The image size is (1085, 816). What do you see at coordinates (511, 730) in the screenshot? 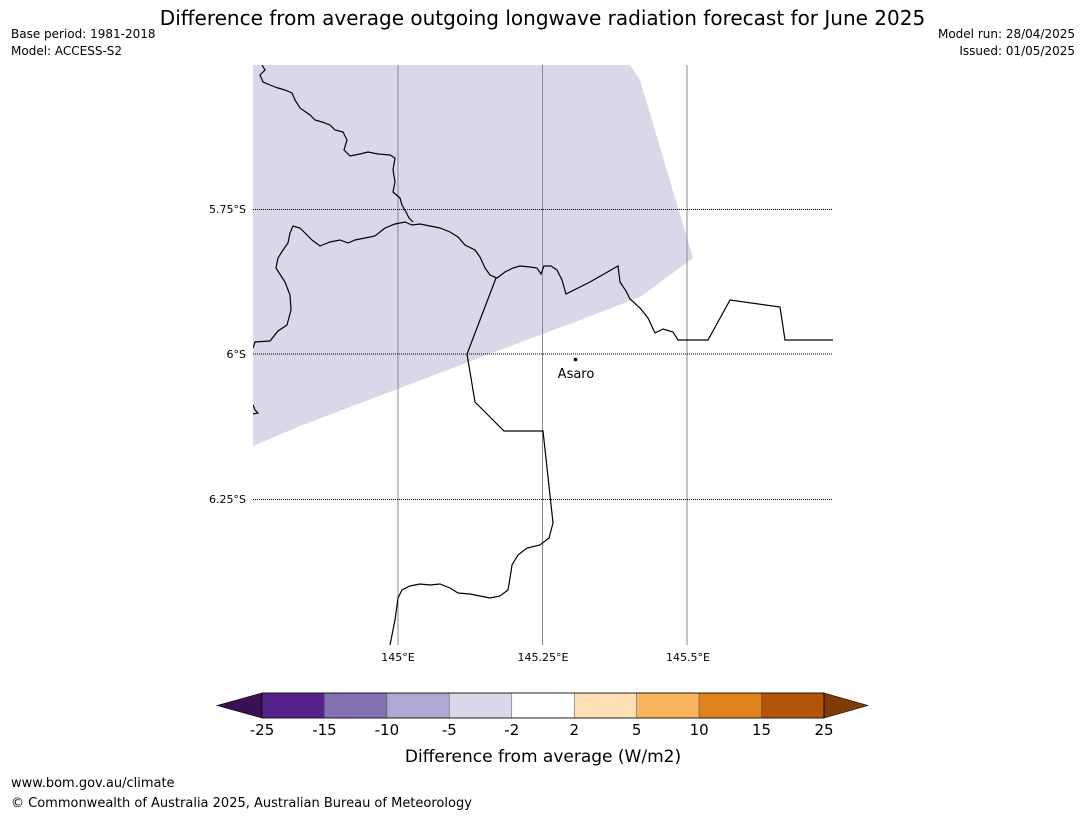
I see `colorbar-tick-label: -2` at bounding box center [511, 730].